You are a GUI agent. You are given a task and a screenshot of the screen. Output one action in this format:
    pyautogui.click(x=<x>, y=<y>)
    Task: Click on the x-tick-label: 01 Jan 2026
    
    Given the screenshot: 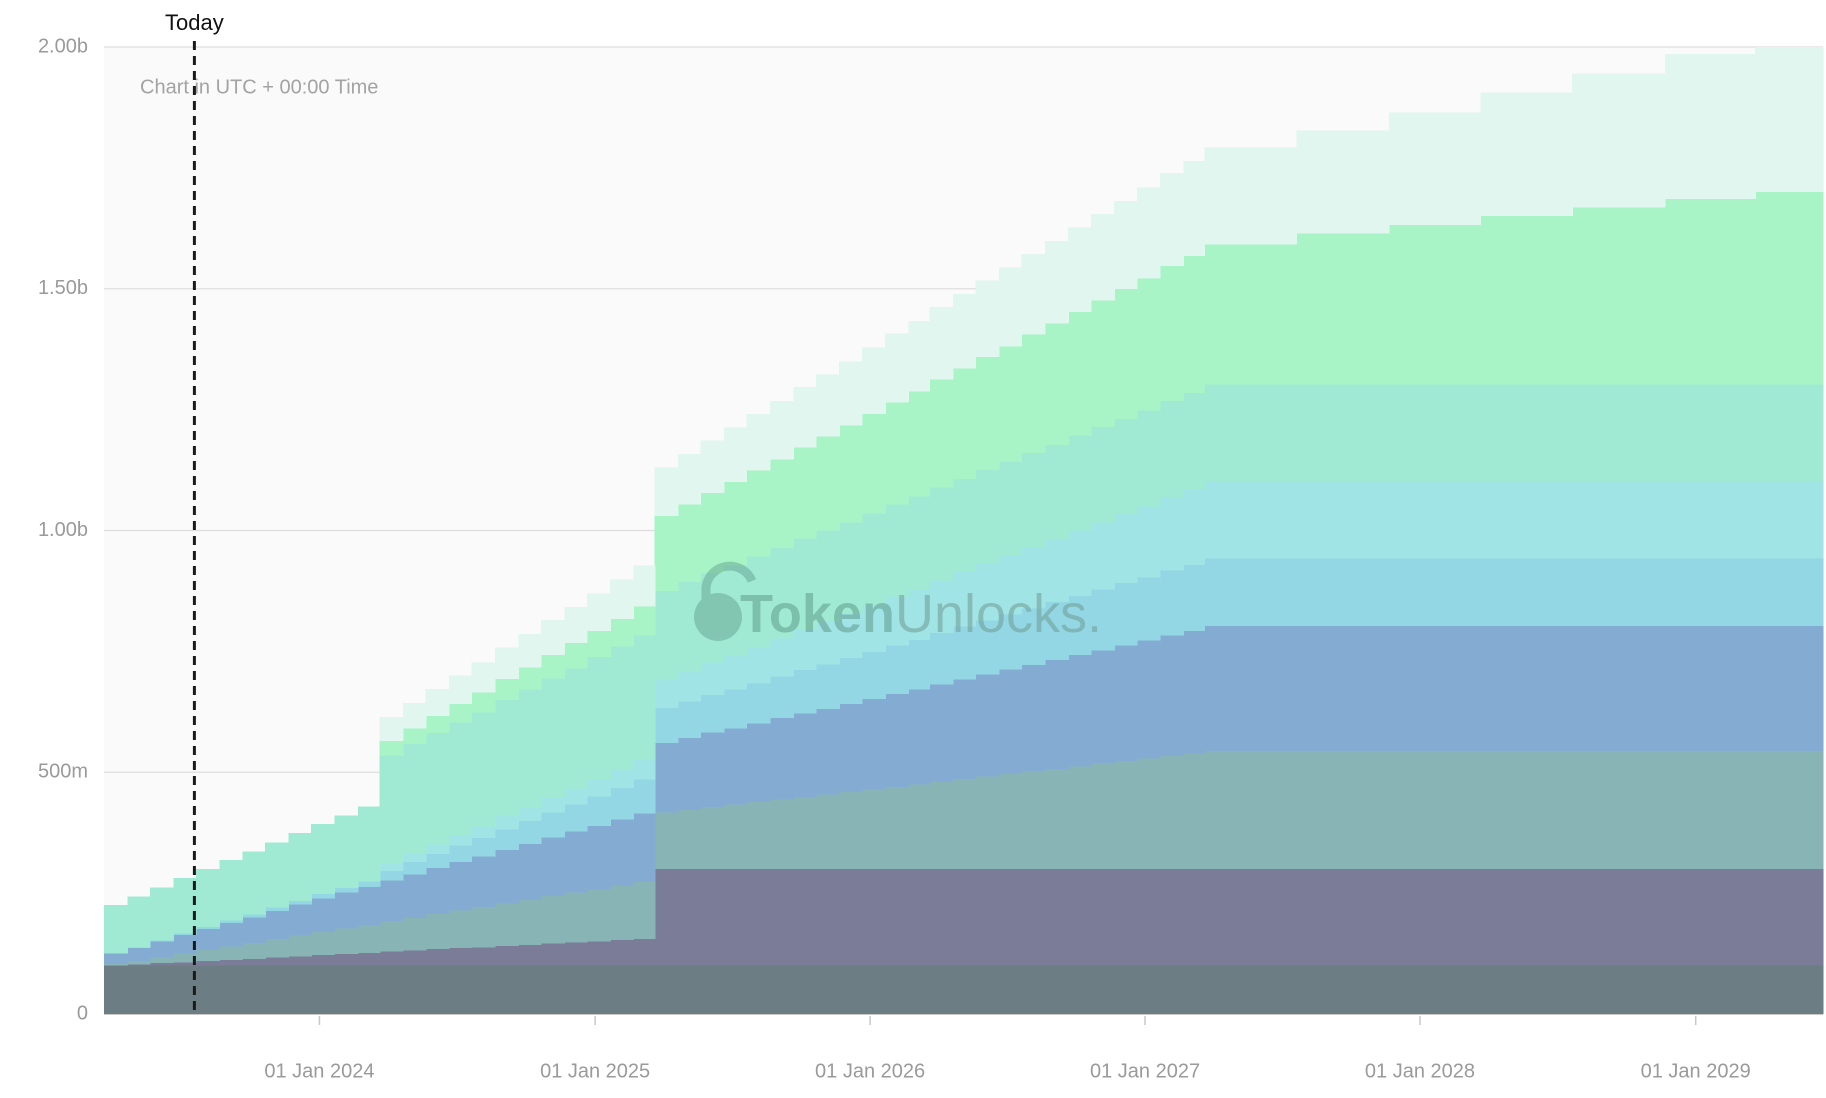 What is the action you would take?
    pyautogui.click(x=870, y=1071)
    